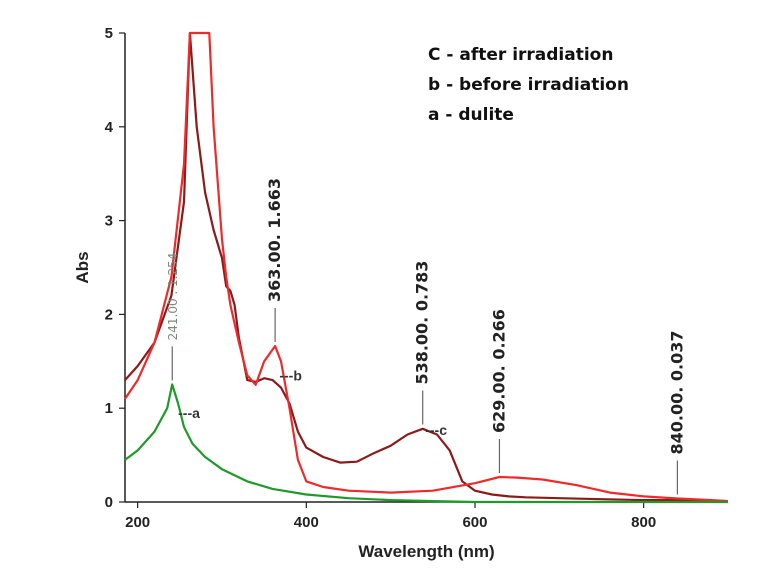 This screenshot has height=582, width=761. I want to click on y-tick-label: 0, so click(109, 502).